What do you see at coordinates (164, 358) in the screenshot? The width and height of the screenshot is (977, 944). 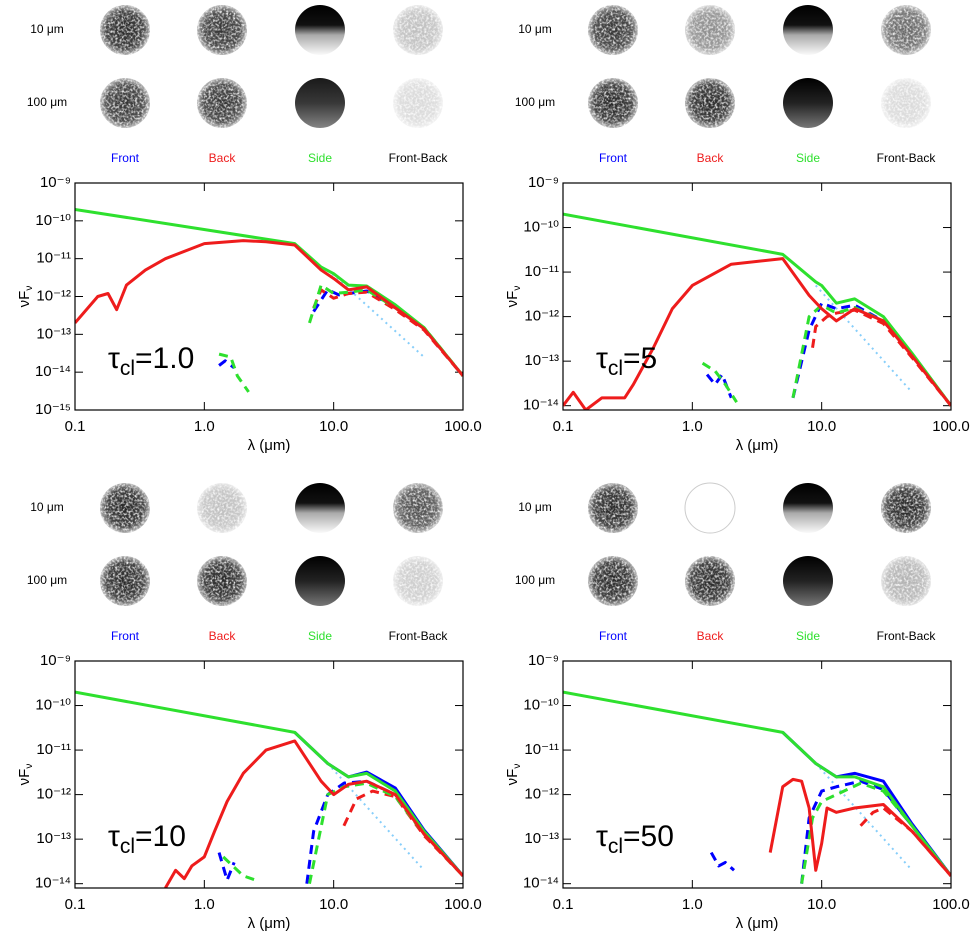 I see `annotation-value: =1.0` at bounding box center [164, 358].